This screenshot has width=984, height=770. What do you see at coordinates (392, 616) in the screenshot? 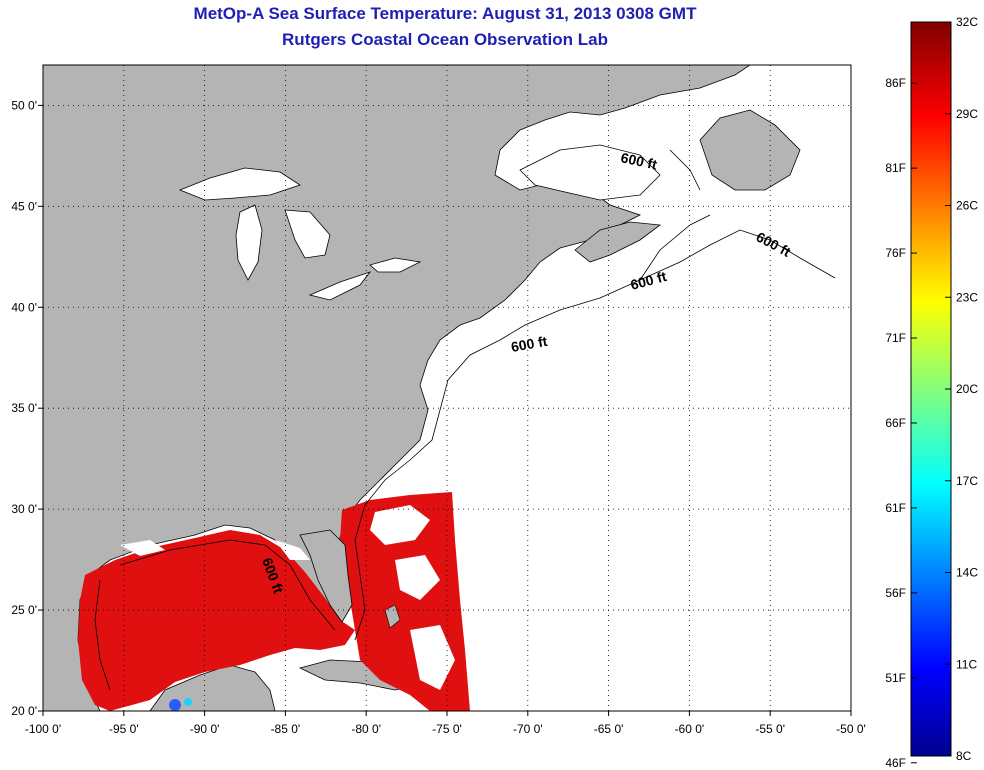
I see `bahamas-land` at bounding box center [392, 616].